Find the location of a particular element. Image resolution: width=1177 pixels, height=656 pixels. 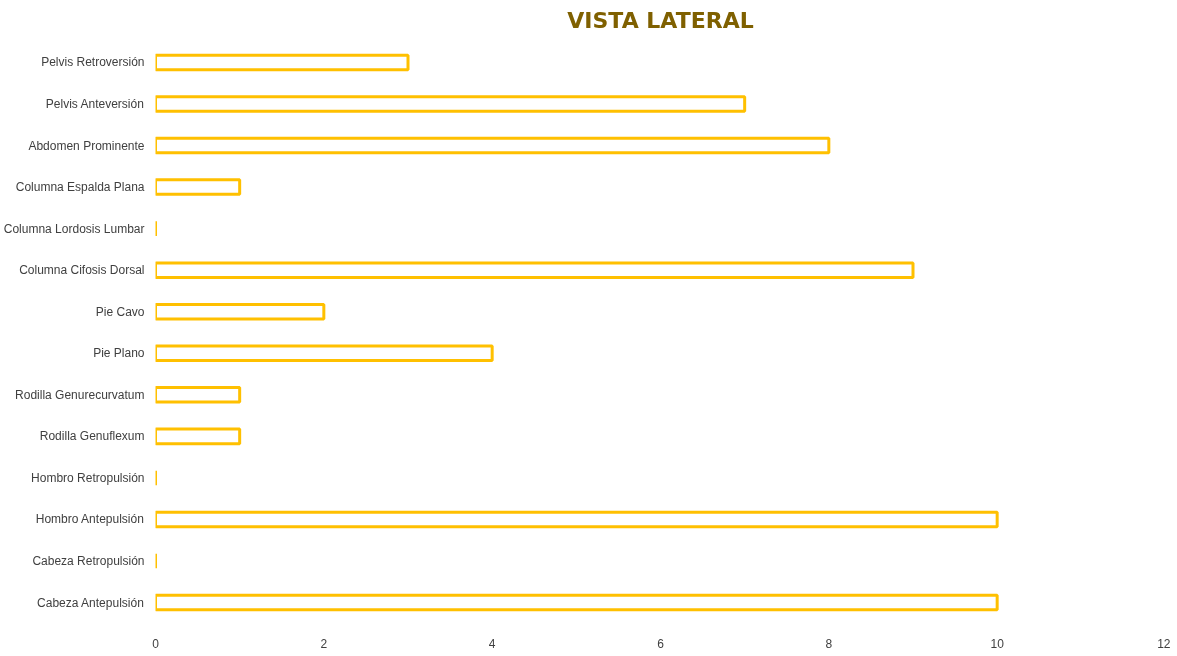

x-tick-label: 2 is located at coordinates (324, 643).